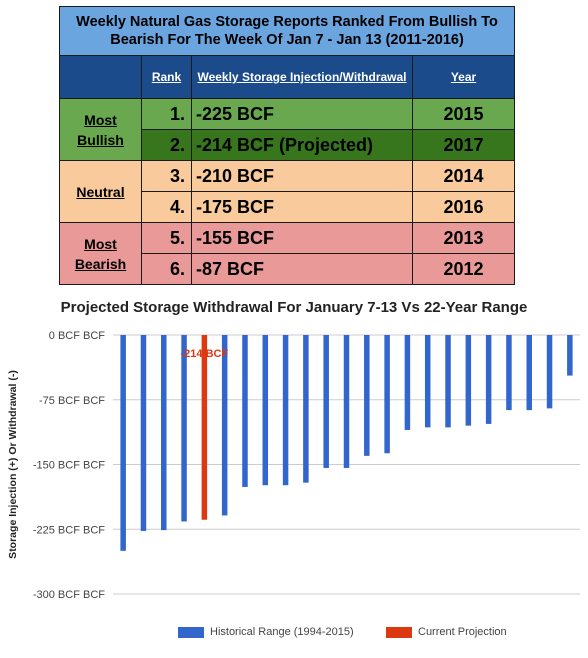  Describe the element at coordinates (77, 336) in the screenshot. I see `y-tick-label: 0 BCF BCF` at that location.